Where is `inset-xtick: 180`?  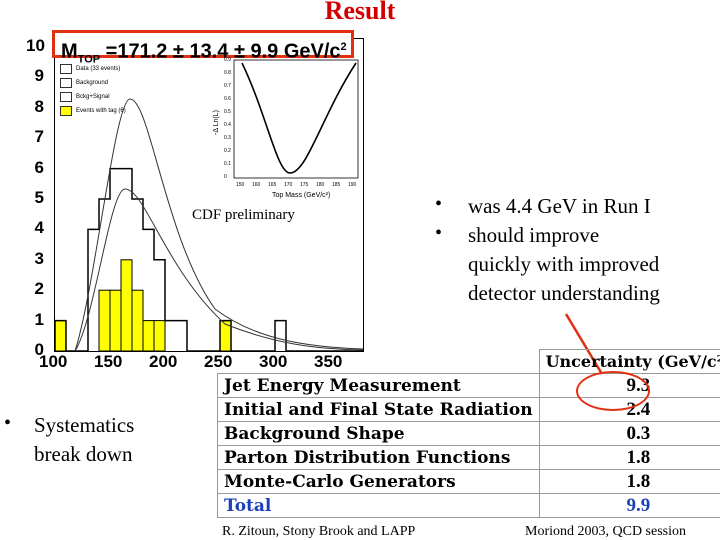 inset-xtick: 180 is located at coordinates (320, 185).